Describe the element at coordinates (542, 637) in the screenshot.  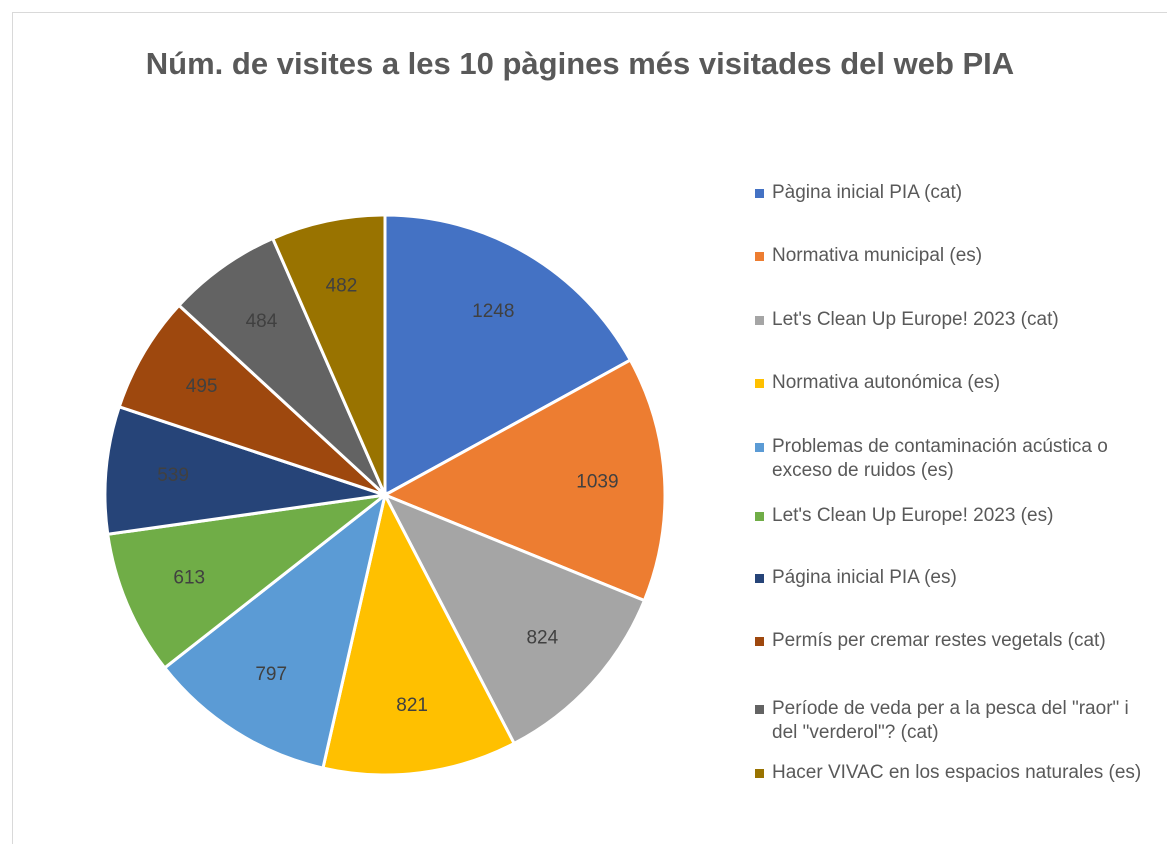
I see `data-label: 824` at that location.